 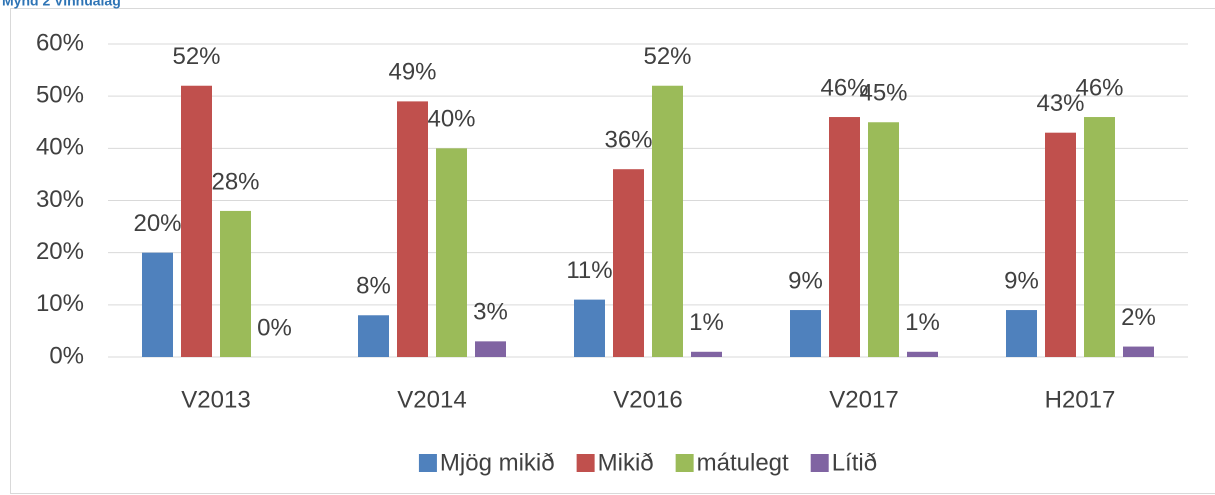 What do you see at coordinates (490, 312) in the screenshot?
I see `data-label: 3%` at bounding box center [490, 312].